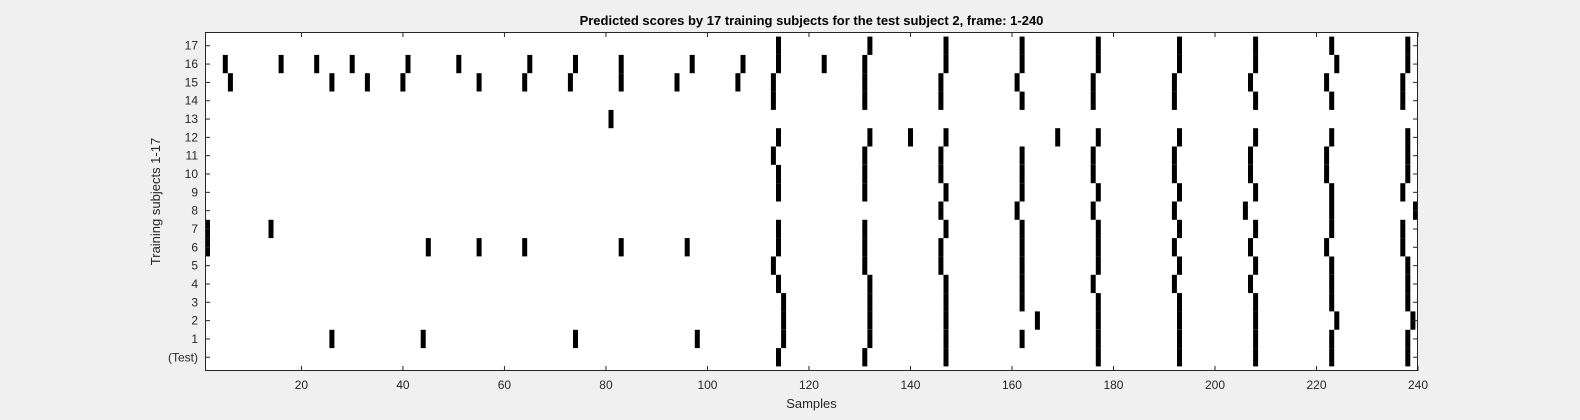  I want to click on y-tick-label: 4, so click(194, 284).